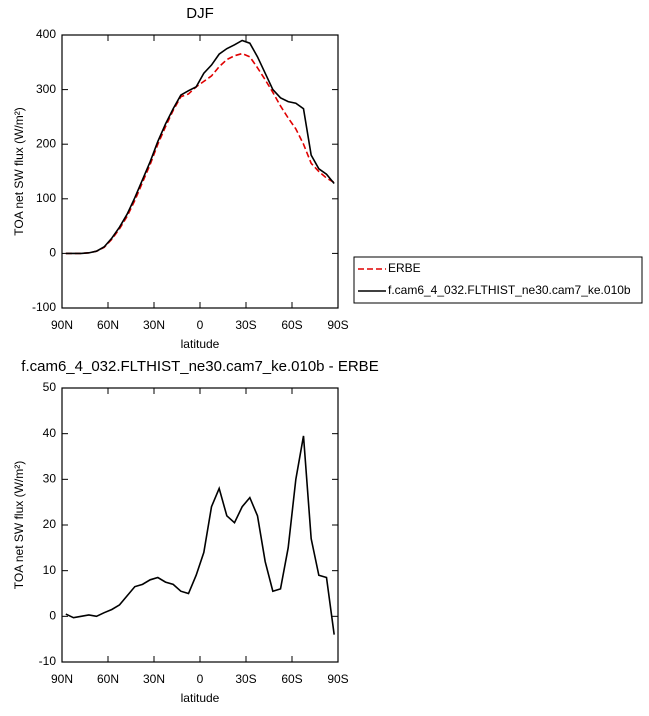  Describe the element at coordinates (50, 570) in the screenshot. I see `y-tick-label: 10` at that location.